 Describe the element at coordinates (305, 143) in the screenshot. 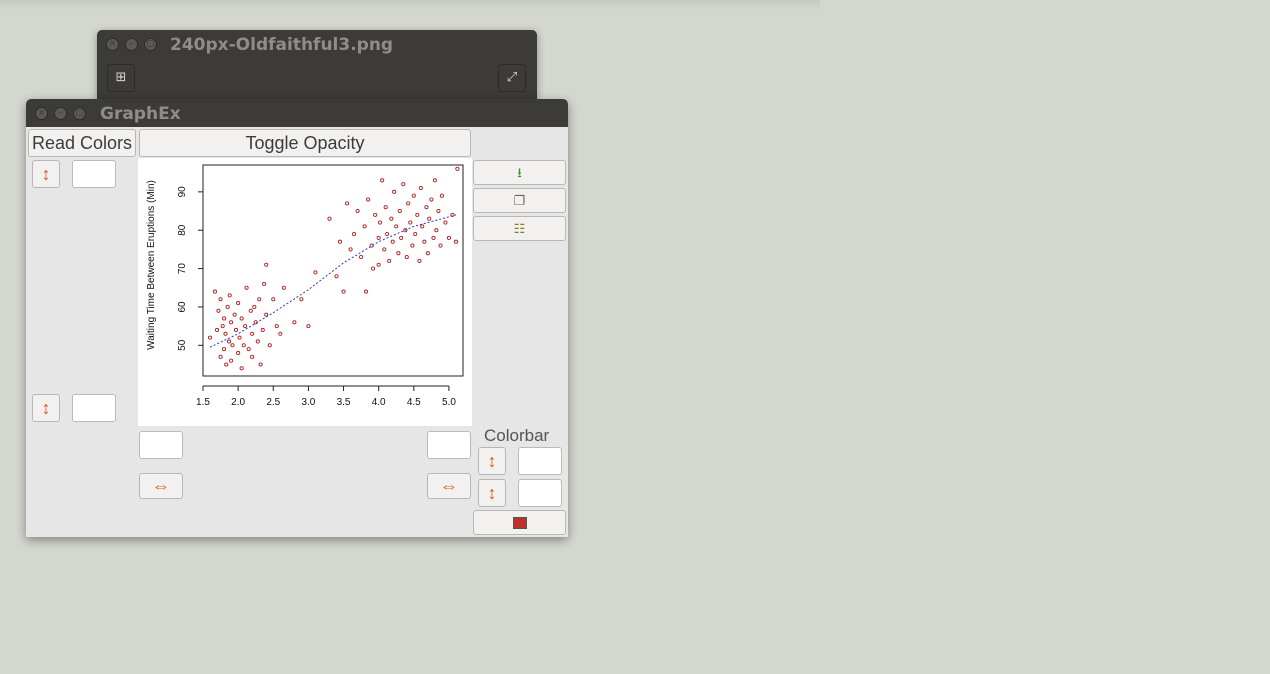

I see `toggle-opacity-button: Toggle Opacity` at that location.